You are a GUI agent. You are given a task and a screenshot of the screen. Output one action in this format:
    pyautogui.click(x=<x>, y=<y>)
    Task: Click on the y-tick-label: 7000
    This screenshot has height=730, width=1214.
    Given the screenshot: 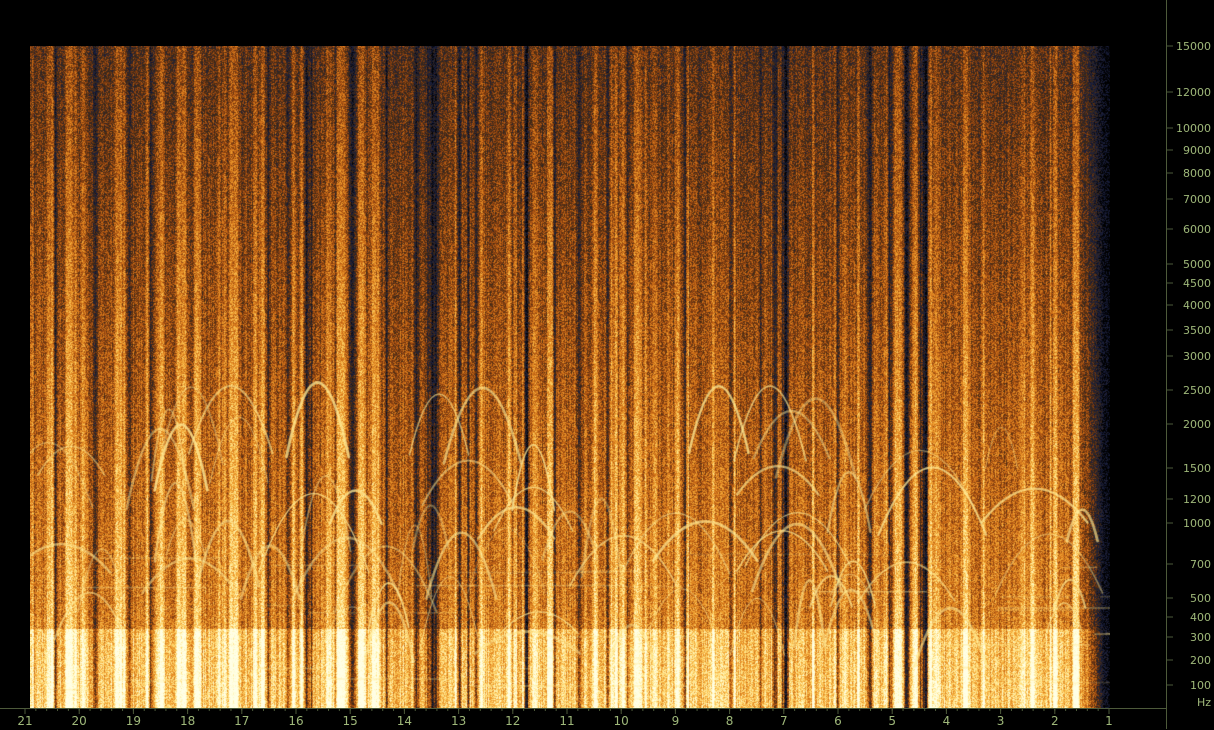 What is the action you would take?
    pyautogui.click(x=1197, y=199)
    